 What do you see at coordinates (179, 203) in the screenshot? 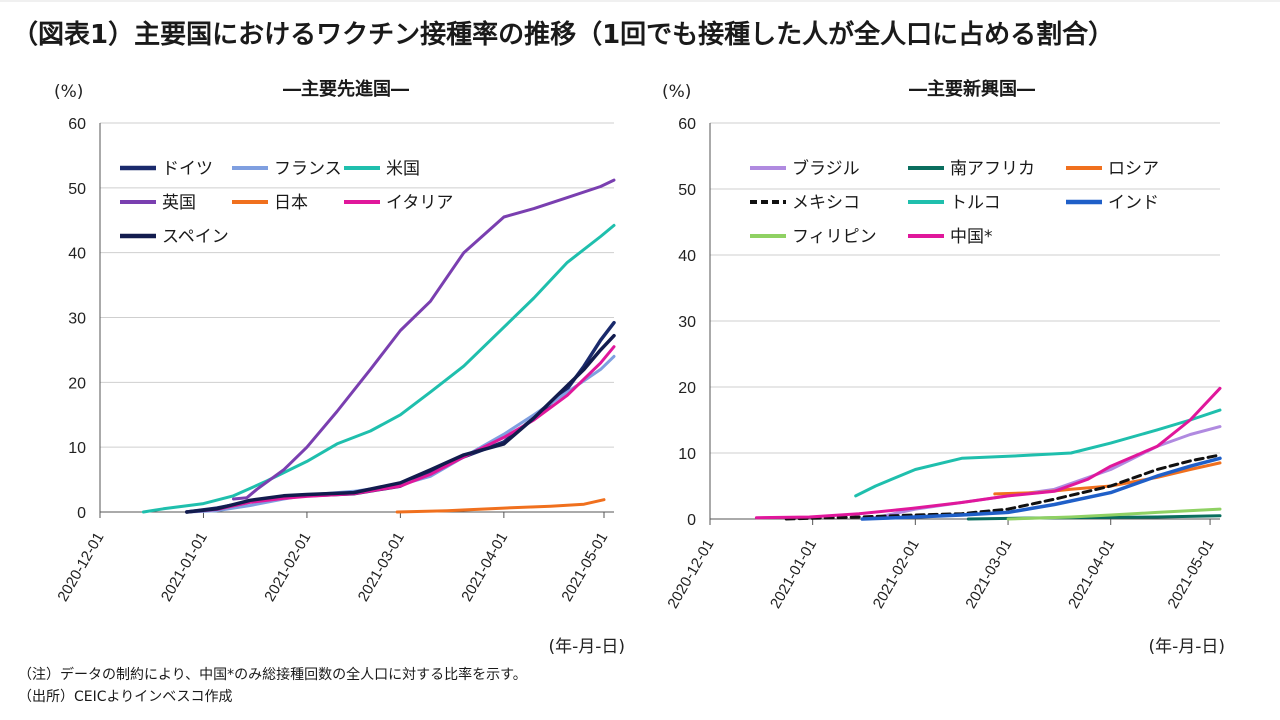
I see `legend-label: 英国` at bounding box center [179, 203].